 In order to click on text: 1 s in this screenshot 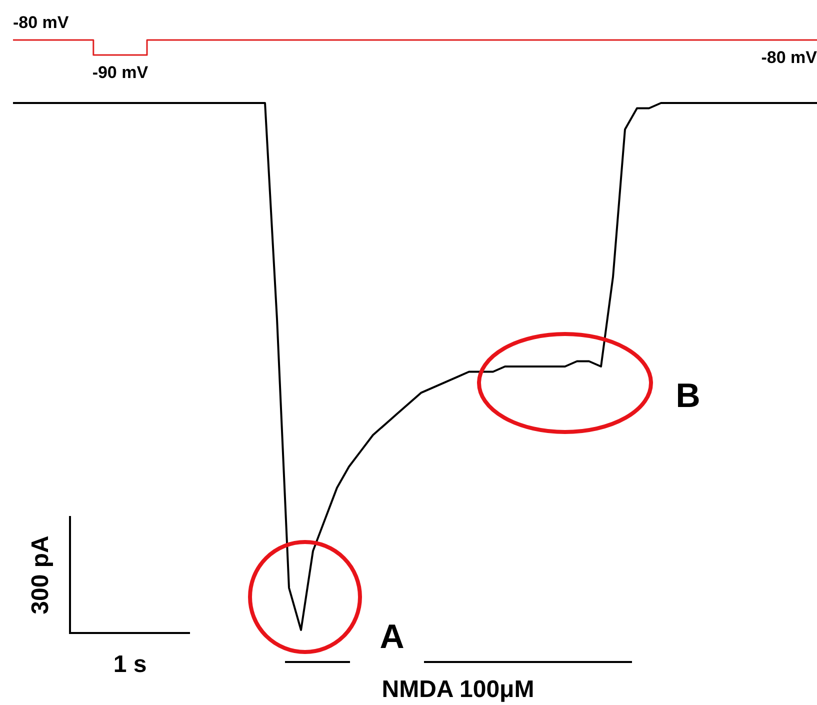, I will do `click(130, 664)`.